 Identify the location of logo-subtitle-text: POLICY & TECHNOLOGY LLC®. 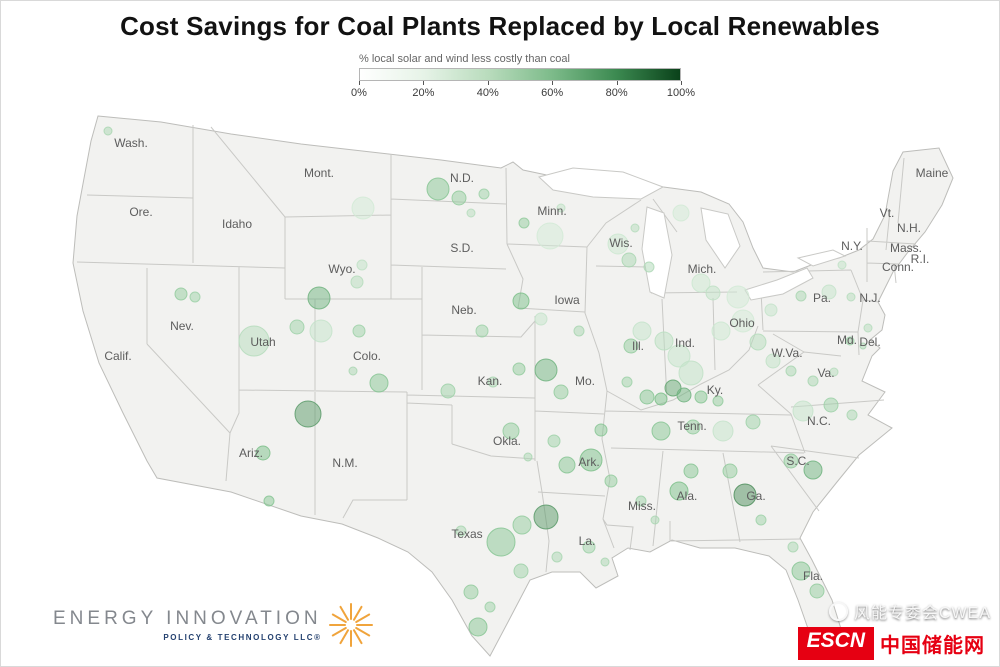
(242, 637).